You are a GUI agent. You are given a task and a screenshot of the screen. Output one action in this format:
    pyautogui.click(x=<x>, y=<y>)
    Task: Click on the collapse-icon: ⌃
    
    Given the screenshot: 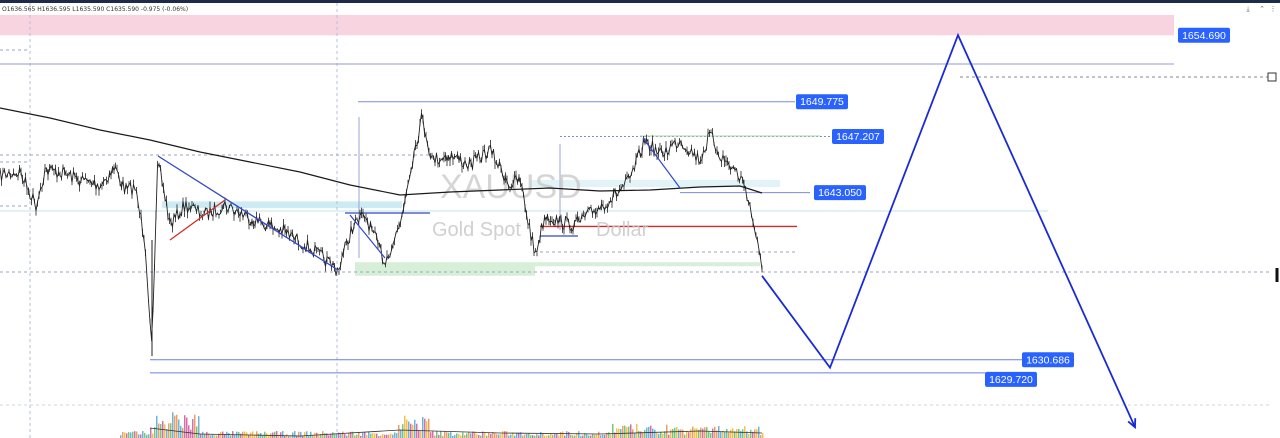 What is the action you would take?
    pyautogui.click(x=1262, y=9)
    